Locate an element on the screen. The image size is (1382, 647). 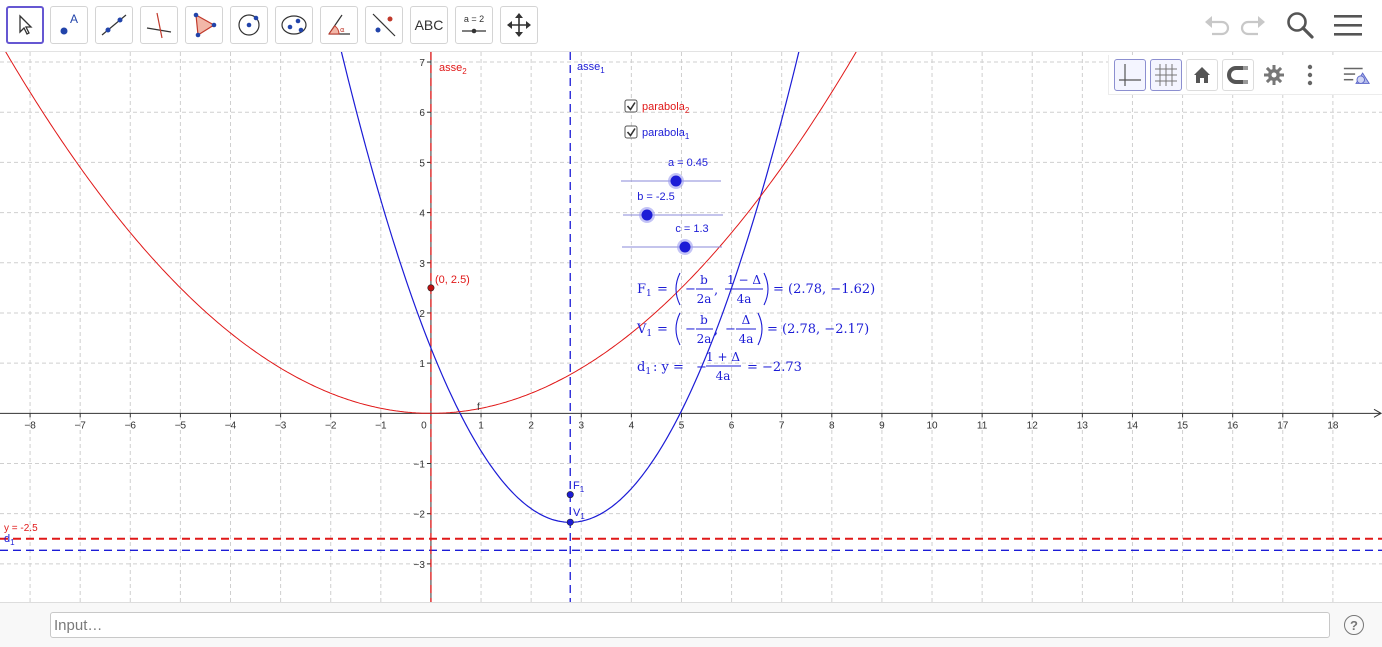
x-tick-label: −3 is located at coordinates (281, 425).